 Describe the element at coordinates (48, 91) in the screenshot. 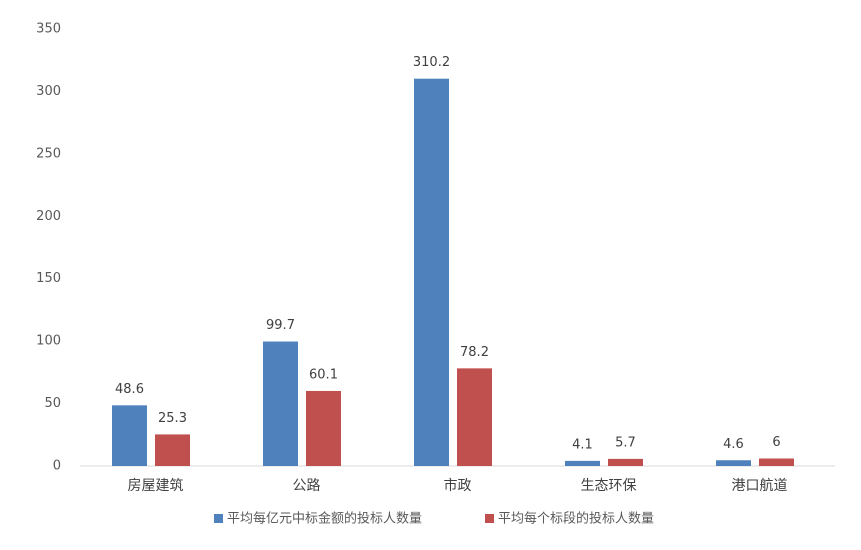

I see `y-tick-label: 300` at that location.